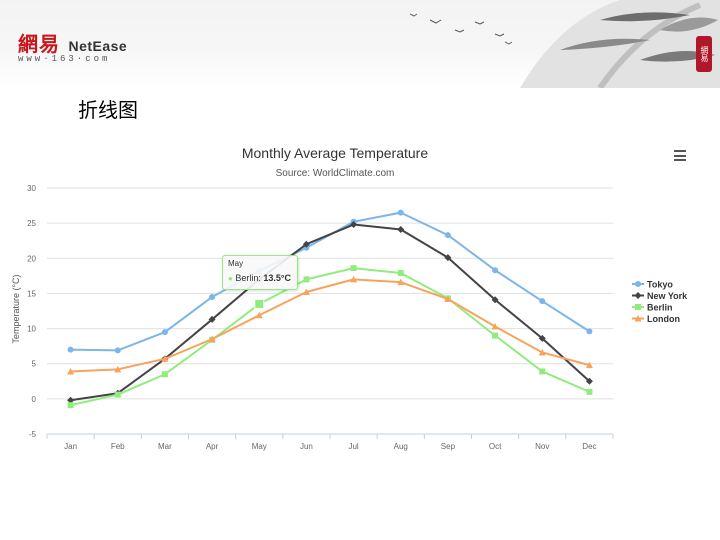  Describe the element at coordinates (704, 54) in the screenshot. I see `red-seal: 網易` at that location.